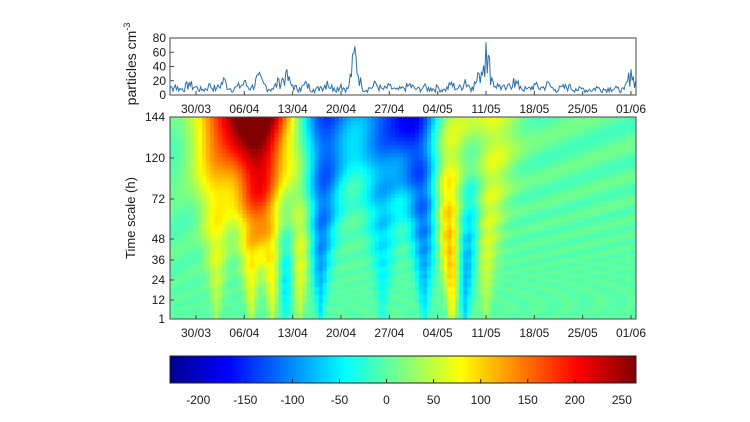 The width and height of the screenshot is (750, 422). What do you see at coordinates (160, 38) in the screenshot?
I see `timeseries-y-tick-label: 80` at bounding box center [160, 38].